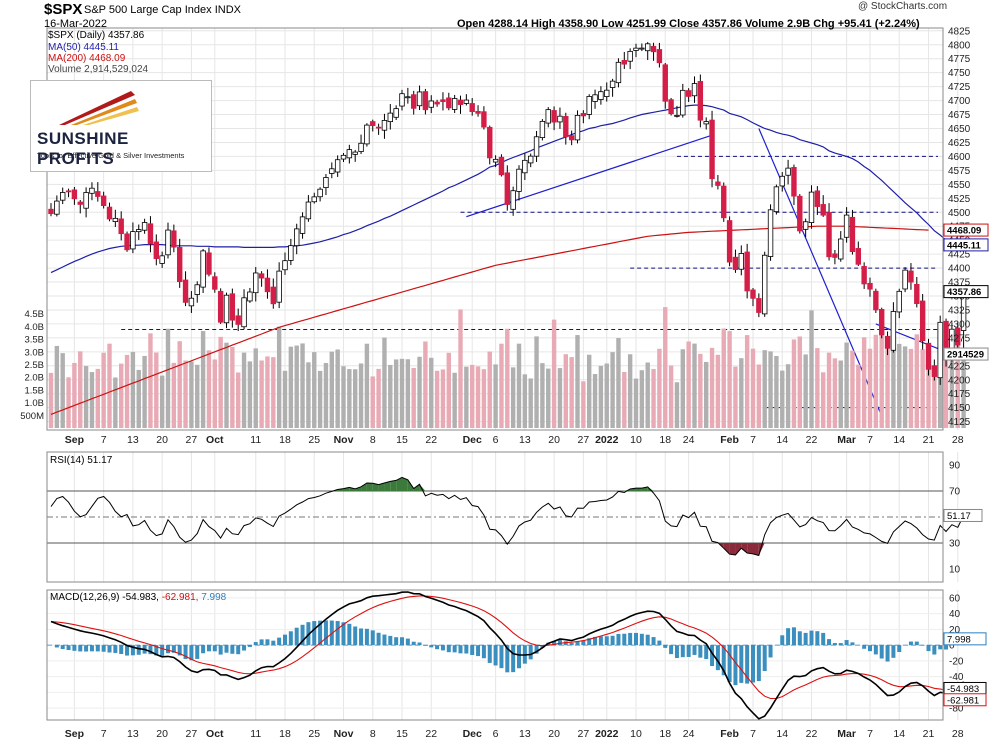 Image resolution: width=990 pixels, height=749 pixels. Describe the element at coordinates (133, 734) in the screenshot. I see `x-tick-label-bottom: 13` at that location.